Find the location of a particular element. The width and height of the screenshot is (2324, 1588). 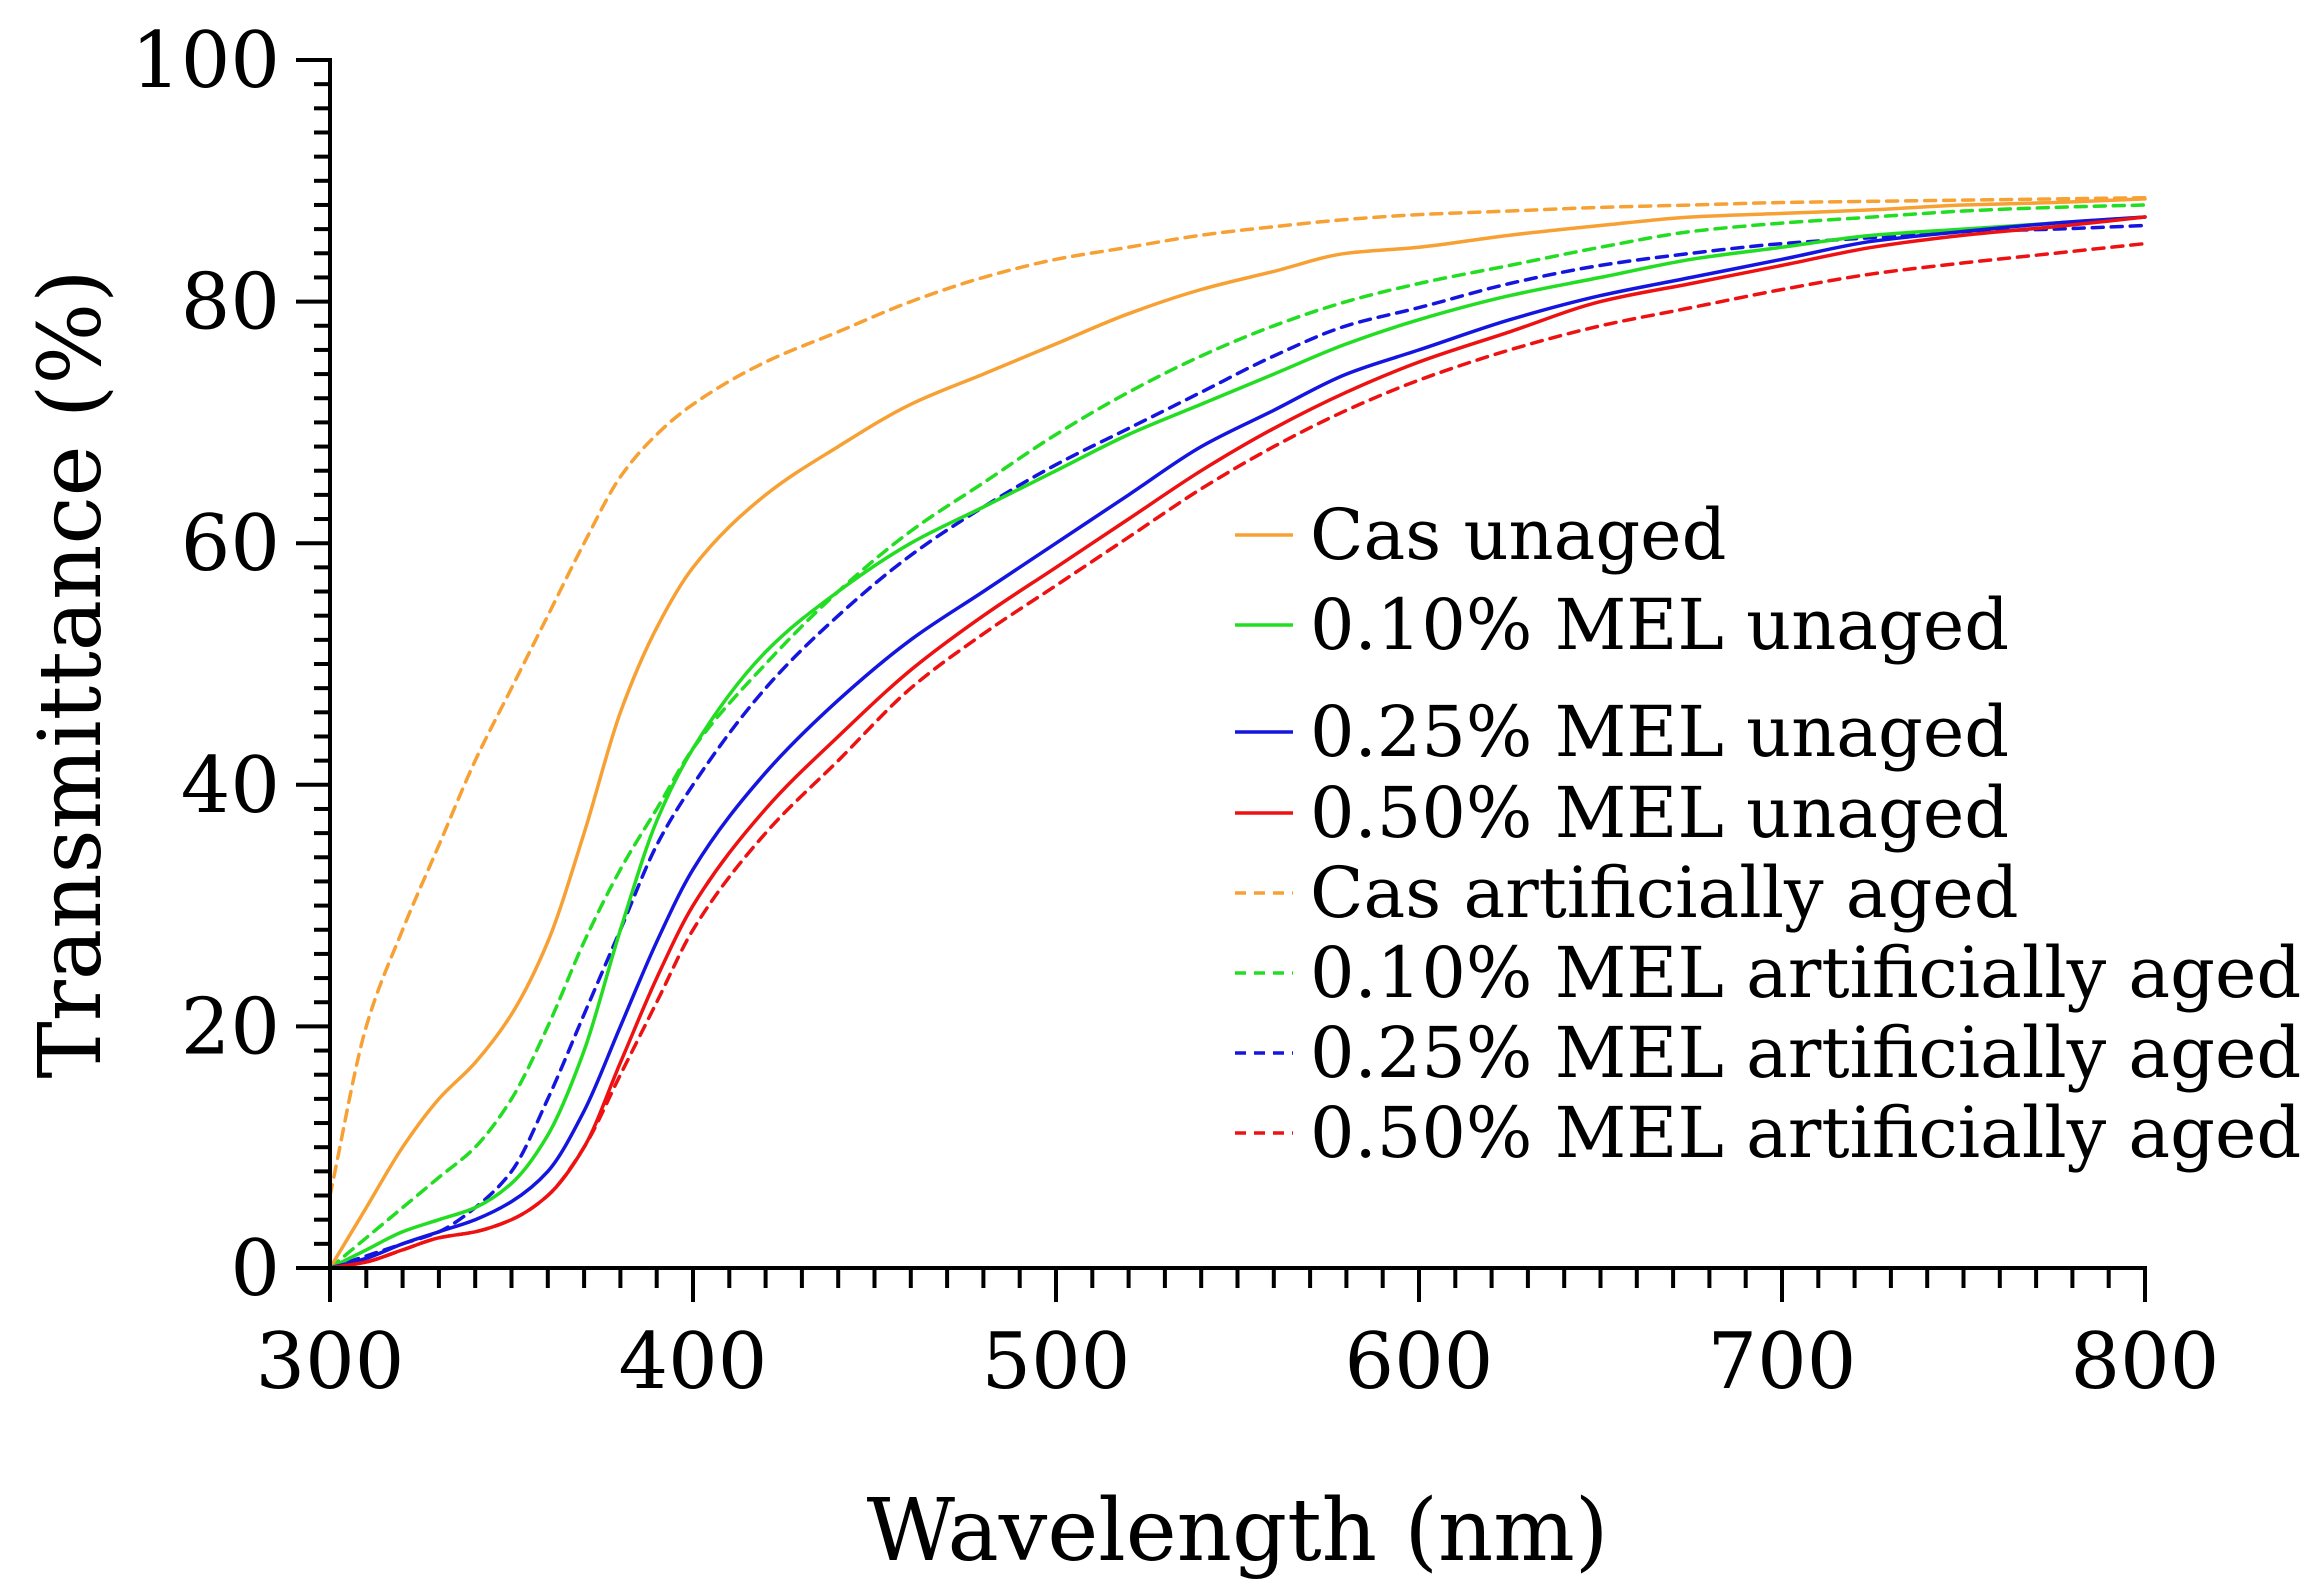

legend-label-0-50pct-mel-artificially-aged: 0.50% MEL artificially aged is located at coordinates (1805, 1133).